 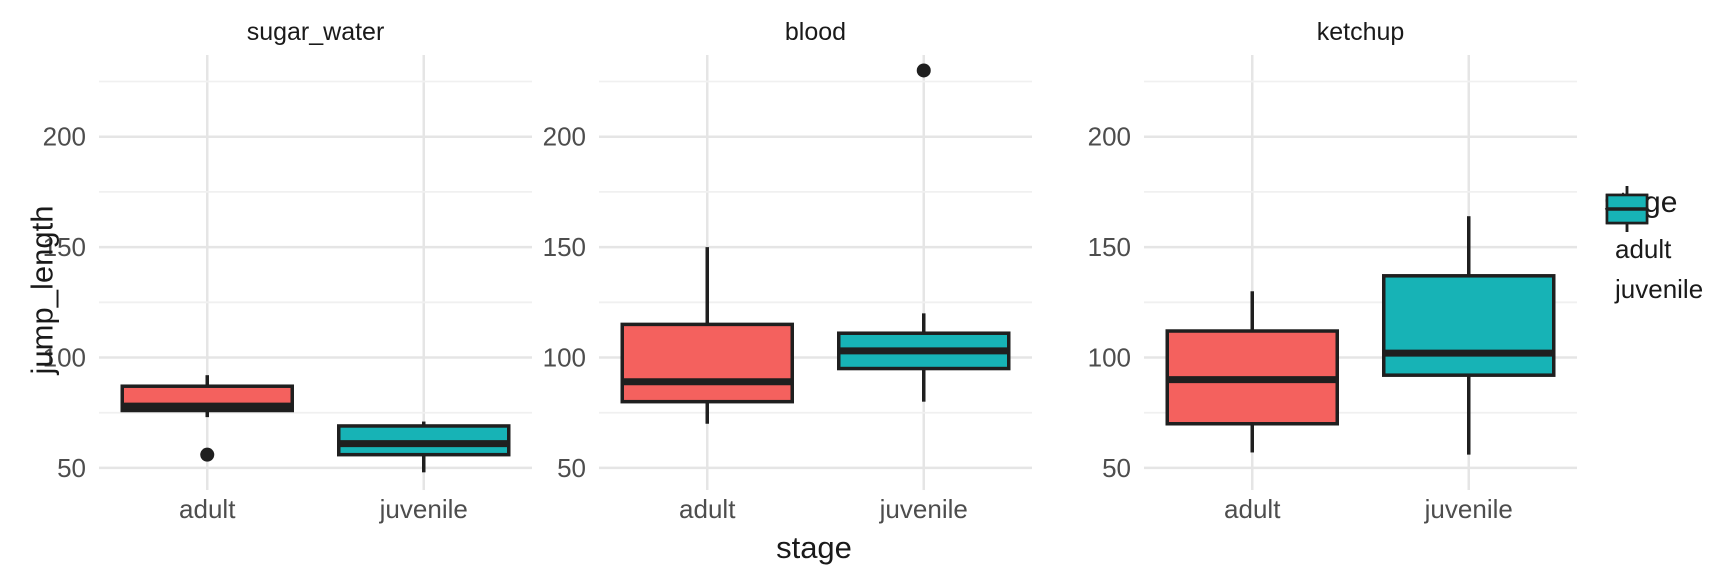 What do you see at coordinates (1643, 249) in the screenshot?
I see `legend-label: adult` at bounding box center [1643, 249].